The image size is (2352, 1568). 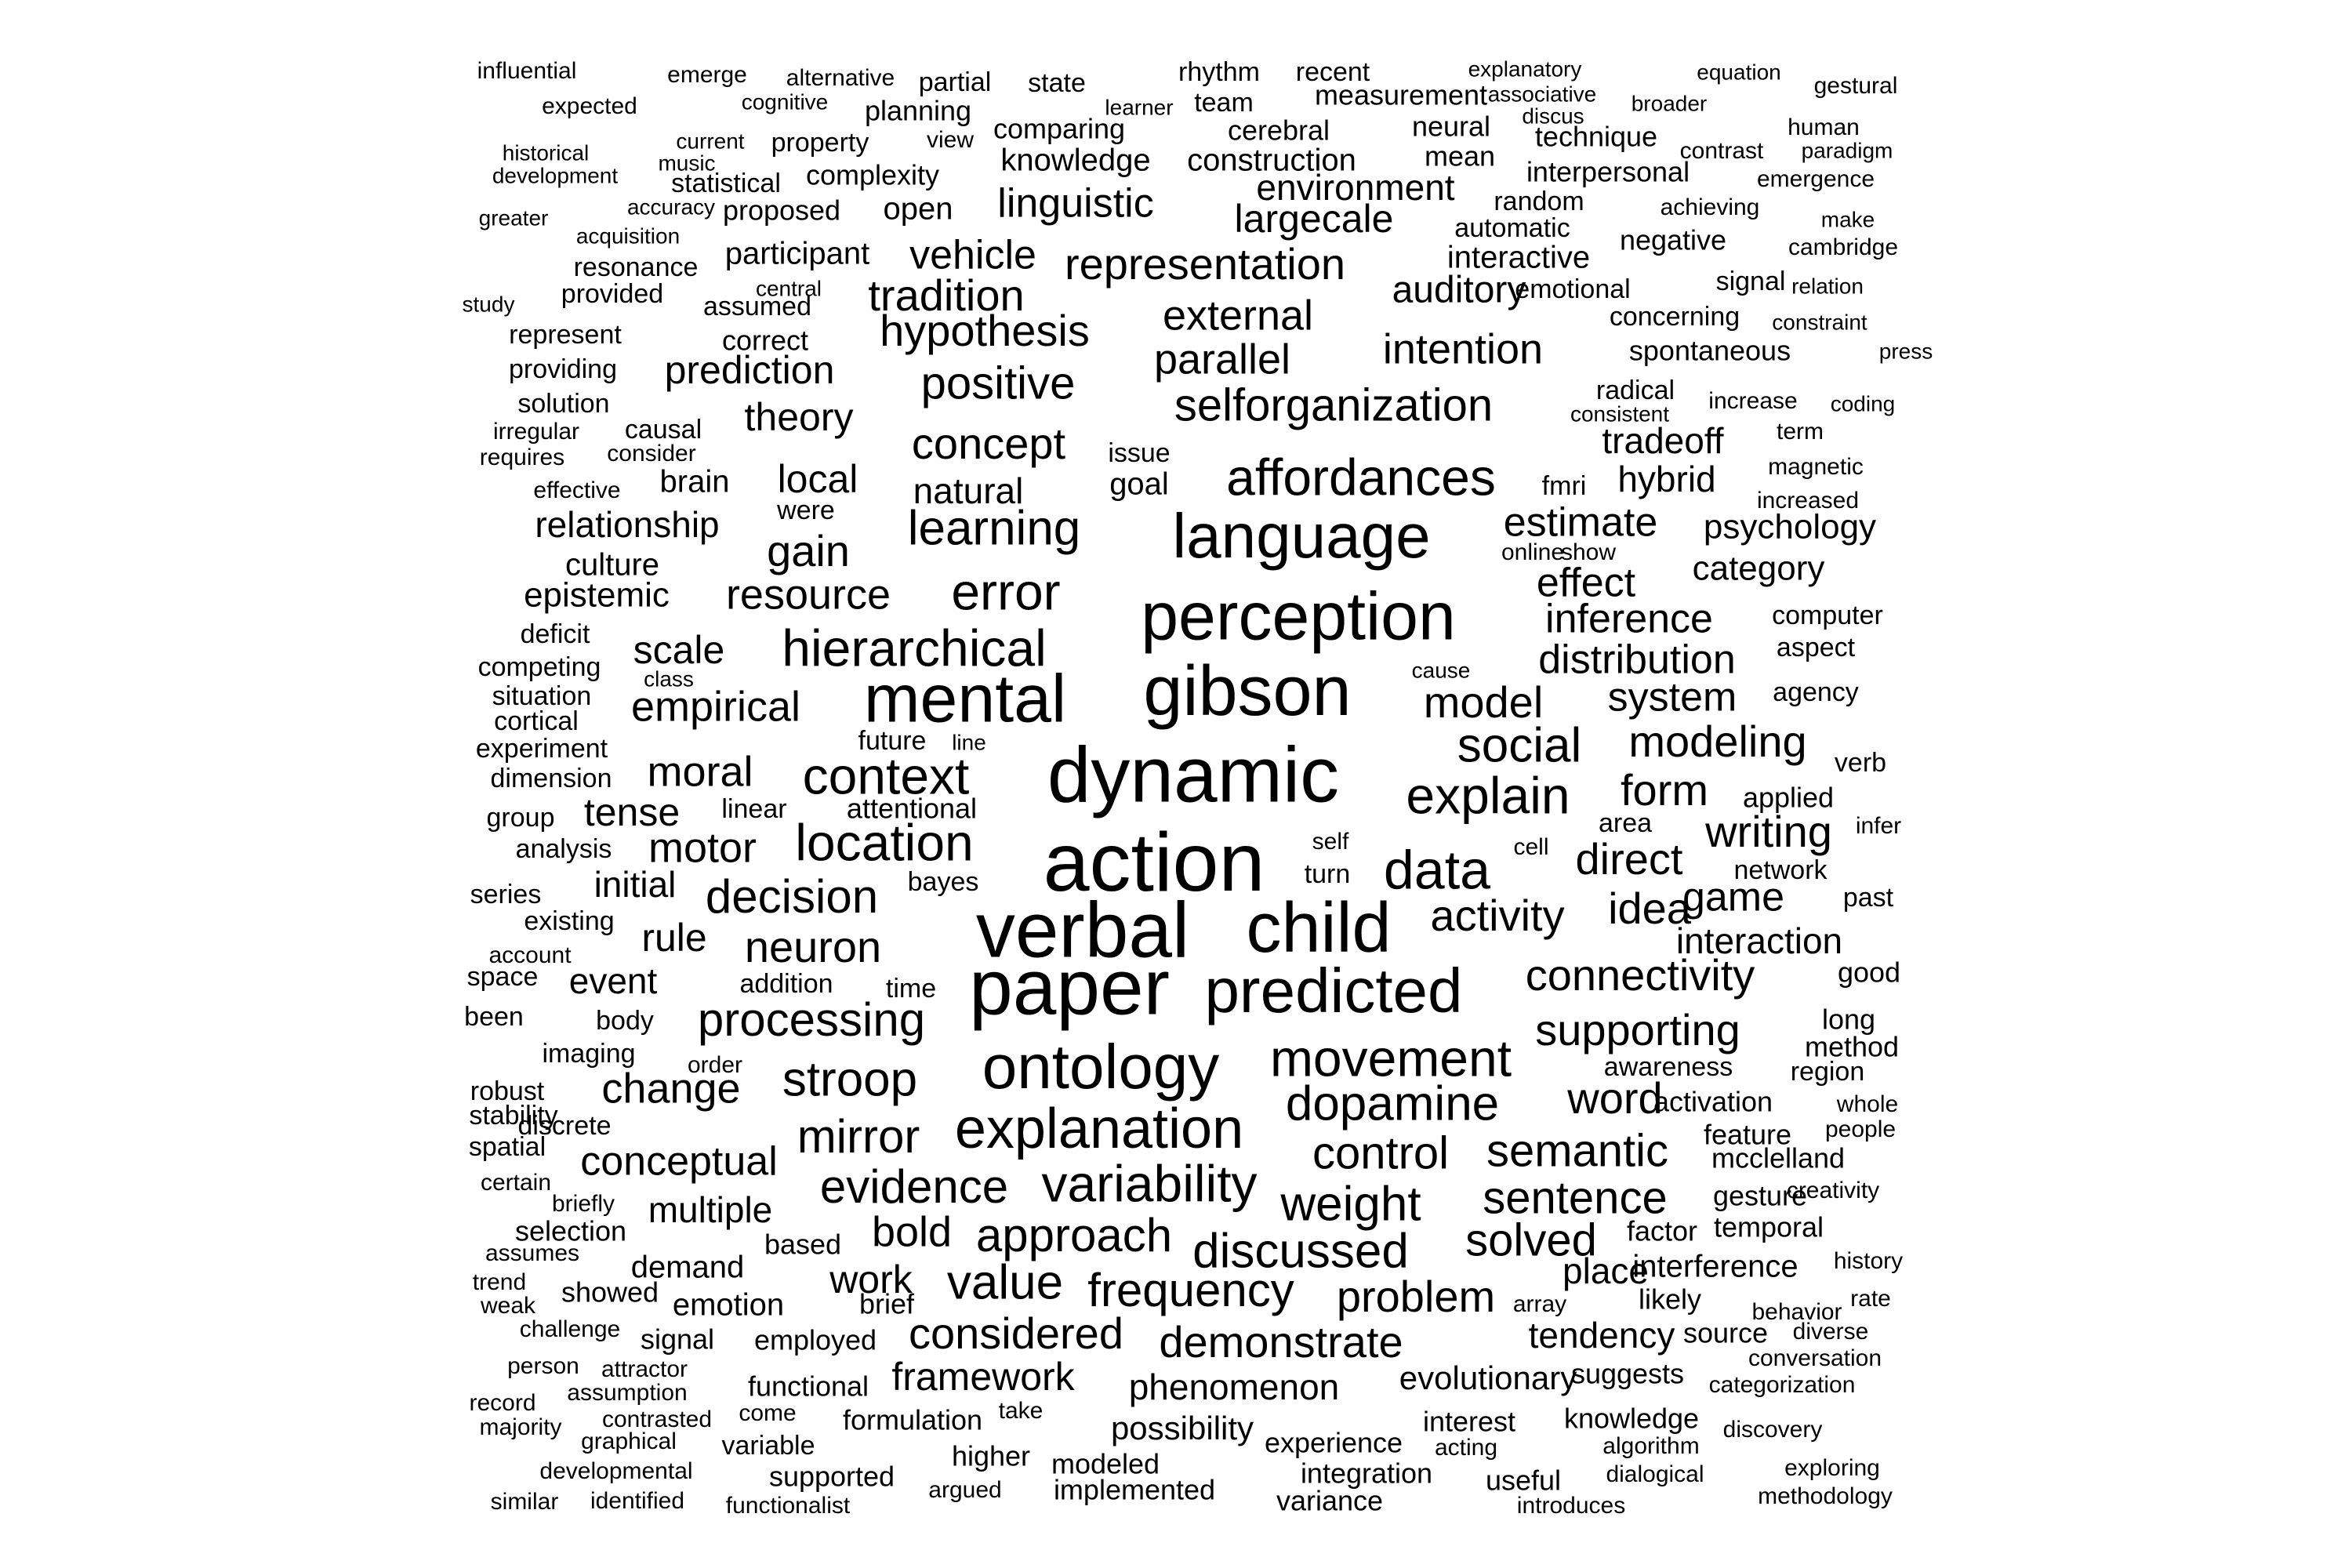 I want to click on cloud-word-comparing: comparing, so click(x=1059, y=129).